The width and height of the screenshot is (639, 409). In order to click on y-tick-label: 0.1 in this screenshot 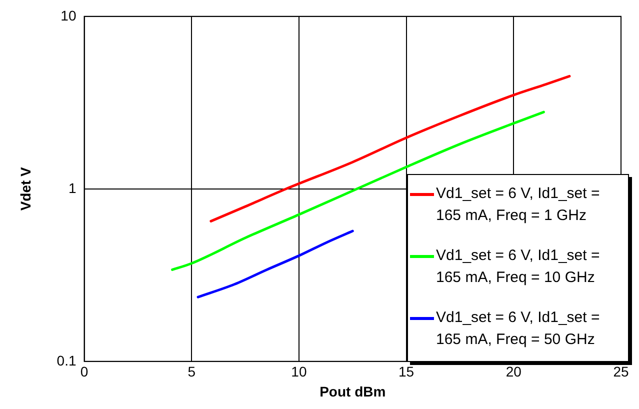, I will do `click(66, 360)`.